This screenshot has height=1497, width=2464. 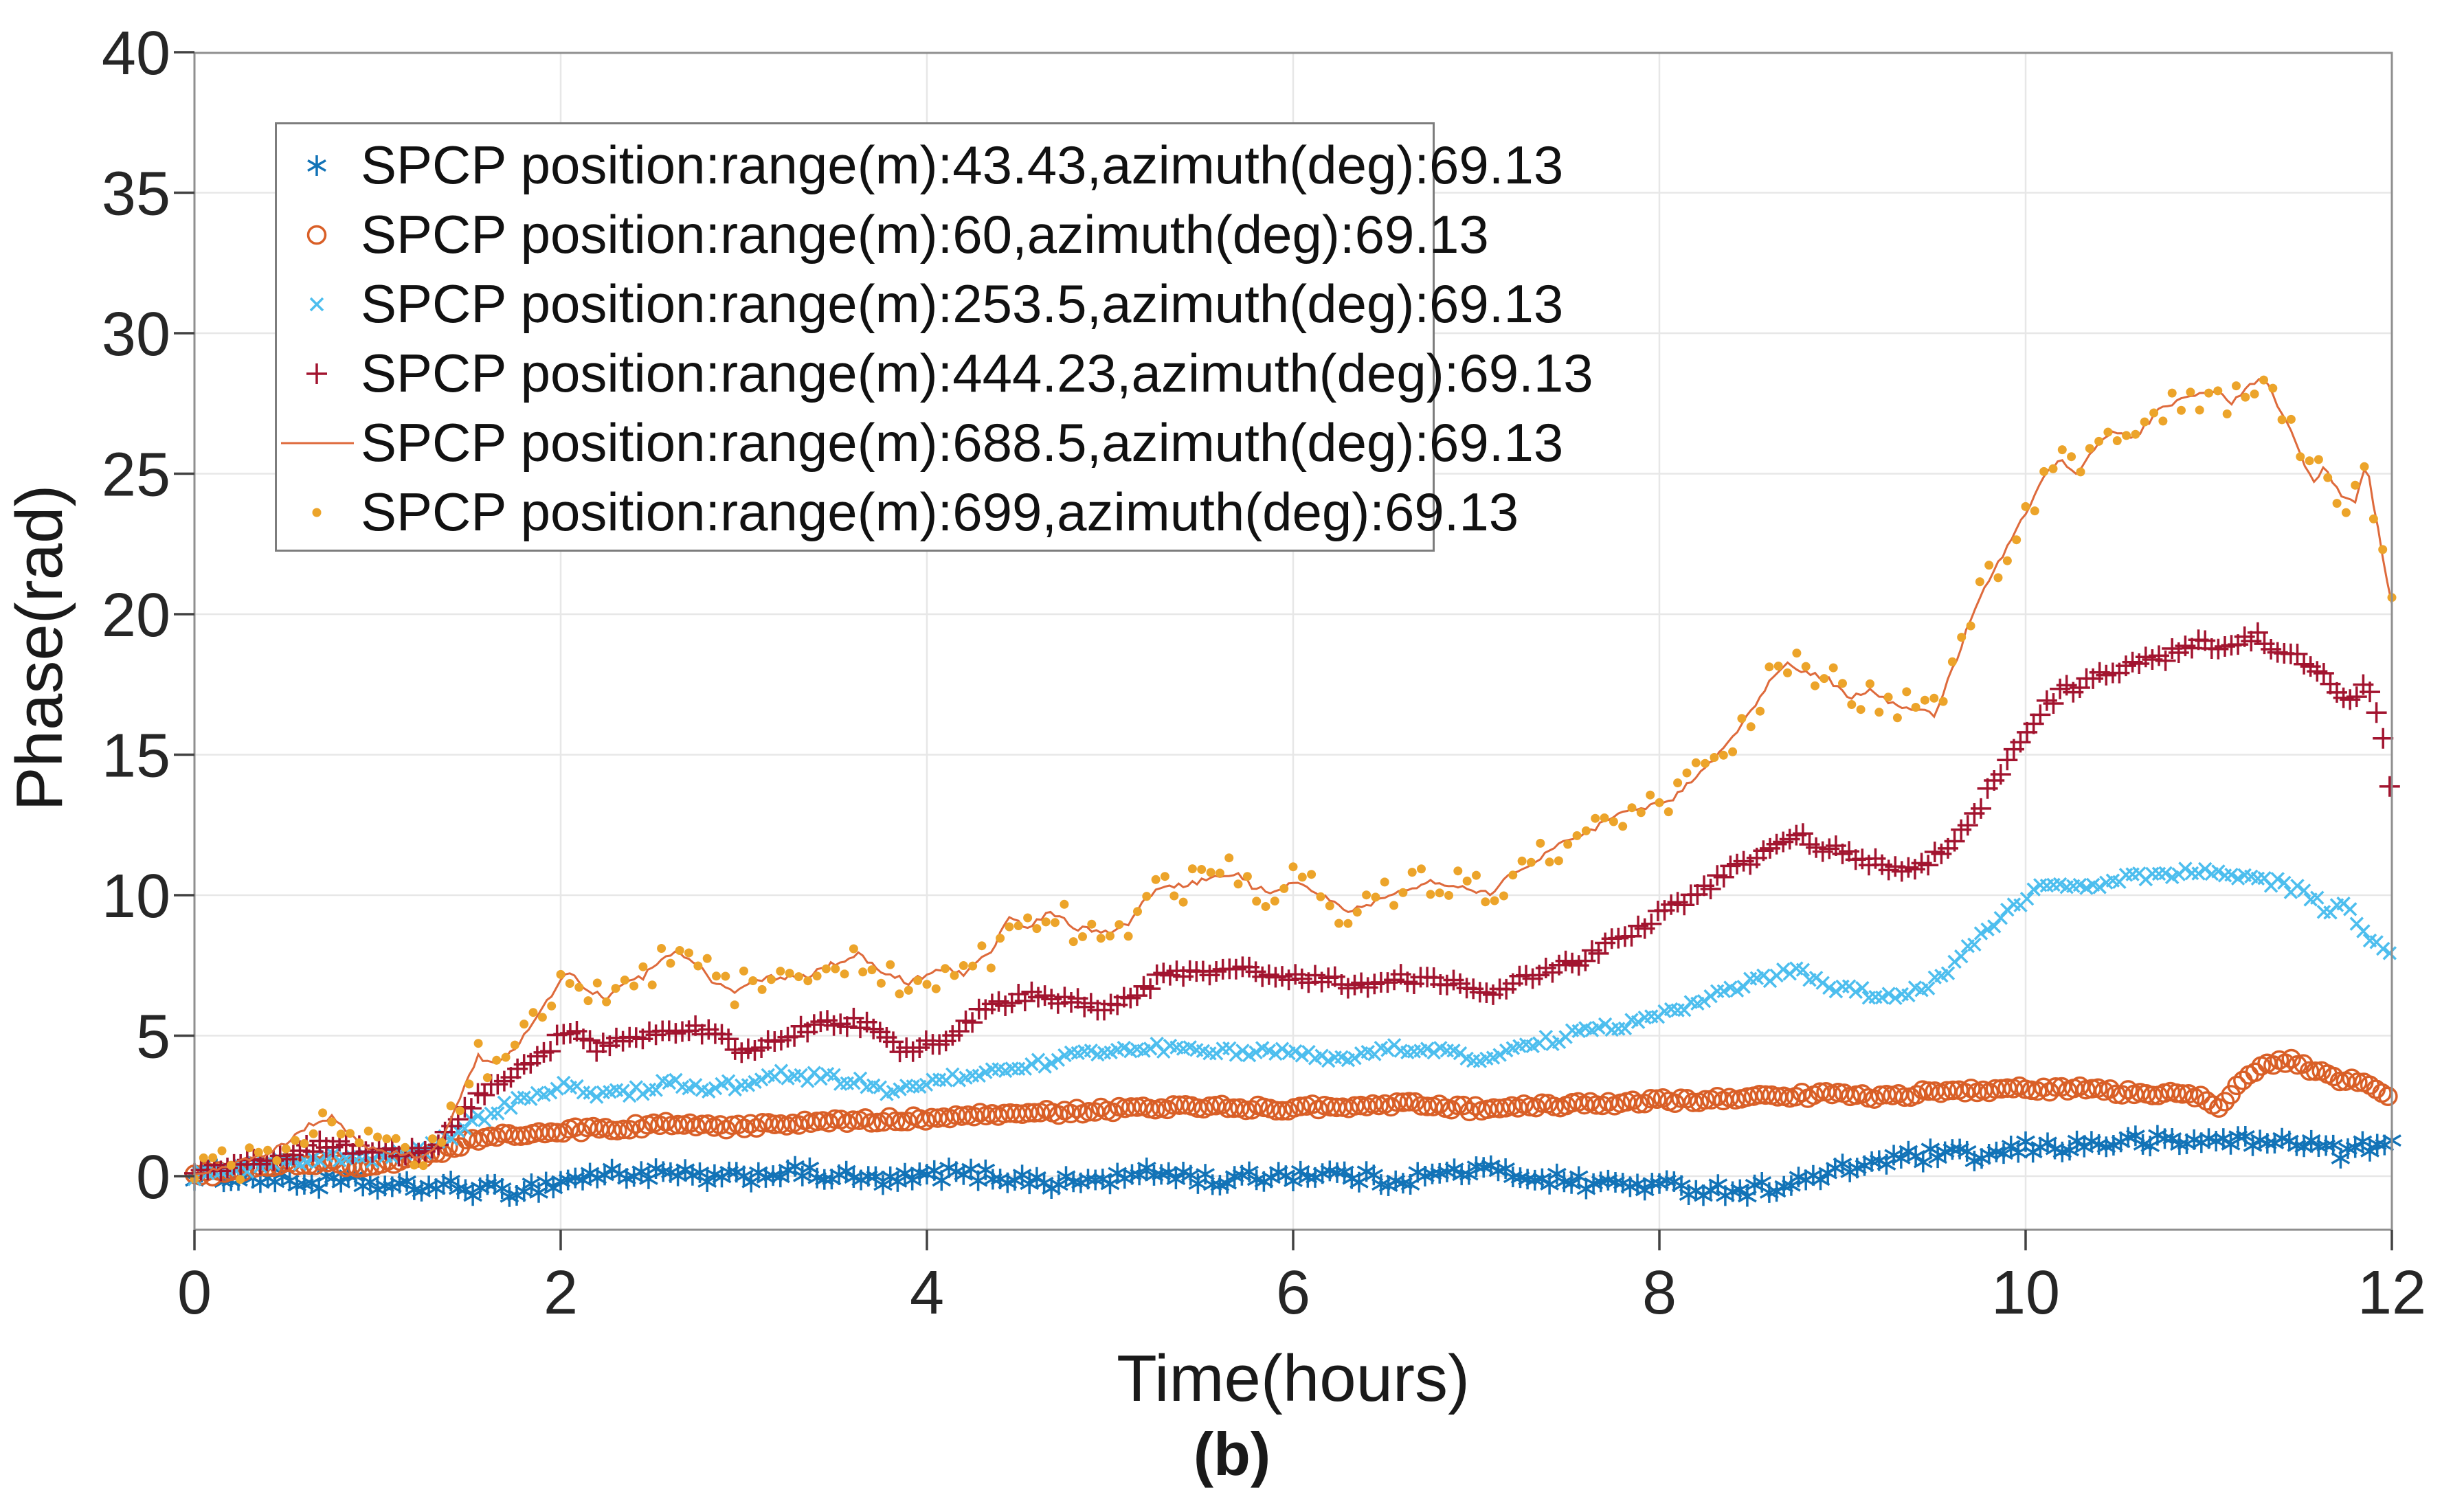 I want to click on y-tick-25: 25, so click(x=136, y=475).